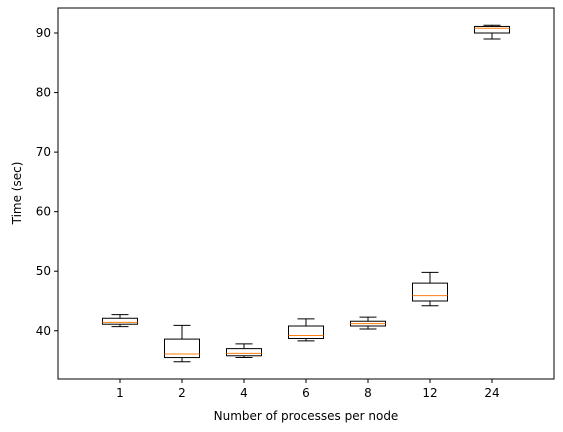  I want to click on x-tick-label: 12, so click(429, 393).